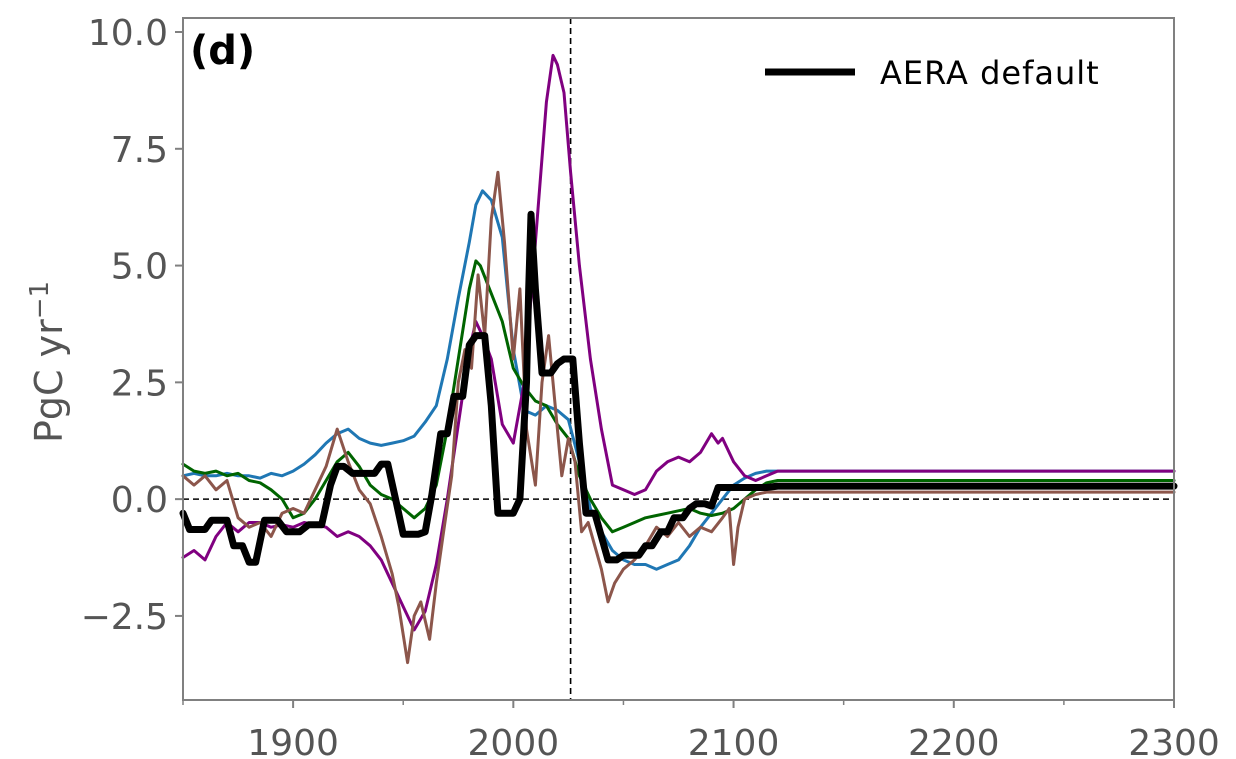  Describe the element at coordinates (514, 741) in the screenshot. I see `x-tick-label: 2000` at that location.